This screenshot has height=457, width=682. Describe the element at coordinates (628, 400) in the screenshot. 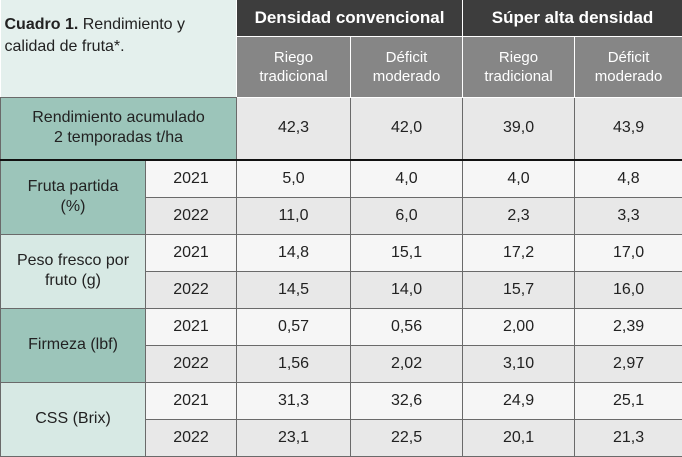

I see `value-cell: 25,1` at that location.